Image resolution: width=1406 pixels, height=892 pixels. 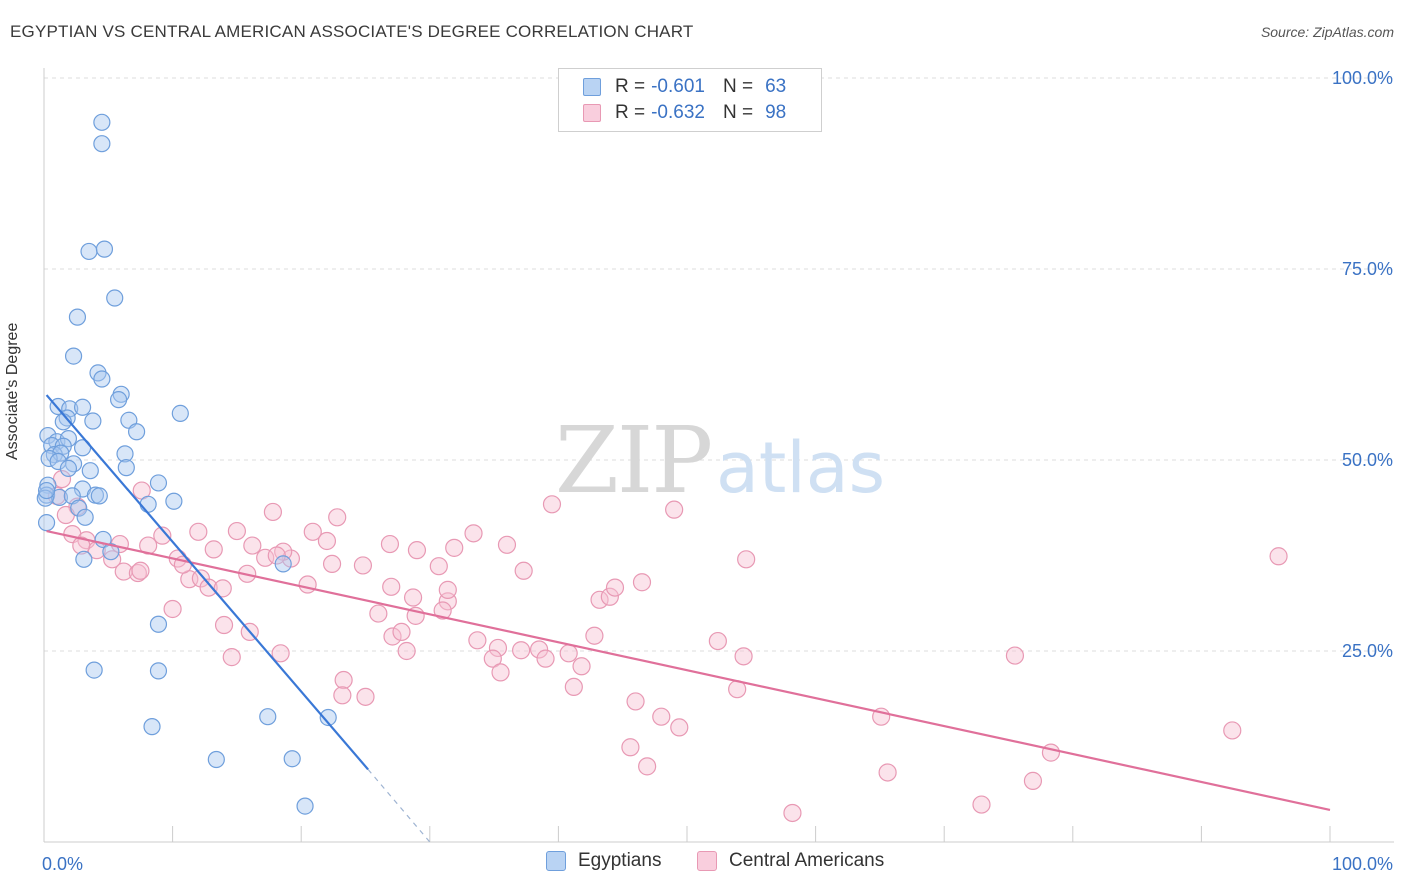 I want to click on x-tick-label-max: 100.0%, so click(x=1362, y=864).